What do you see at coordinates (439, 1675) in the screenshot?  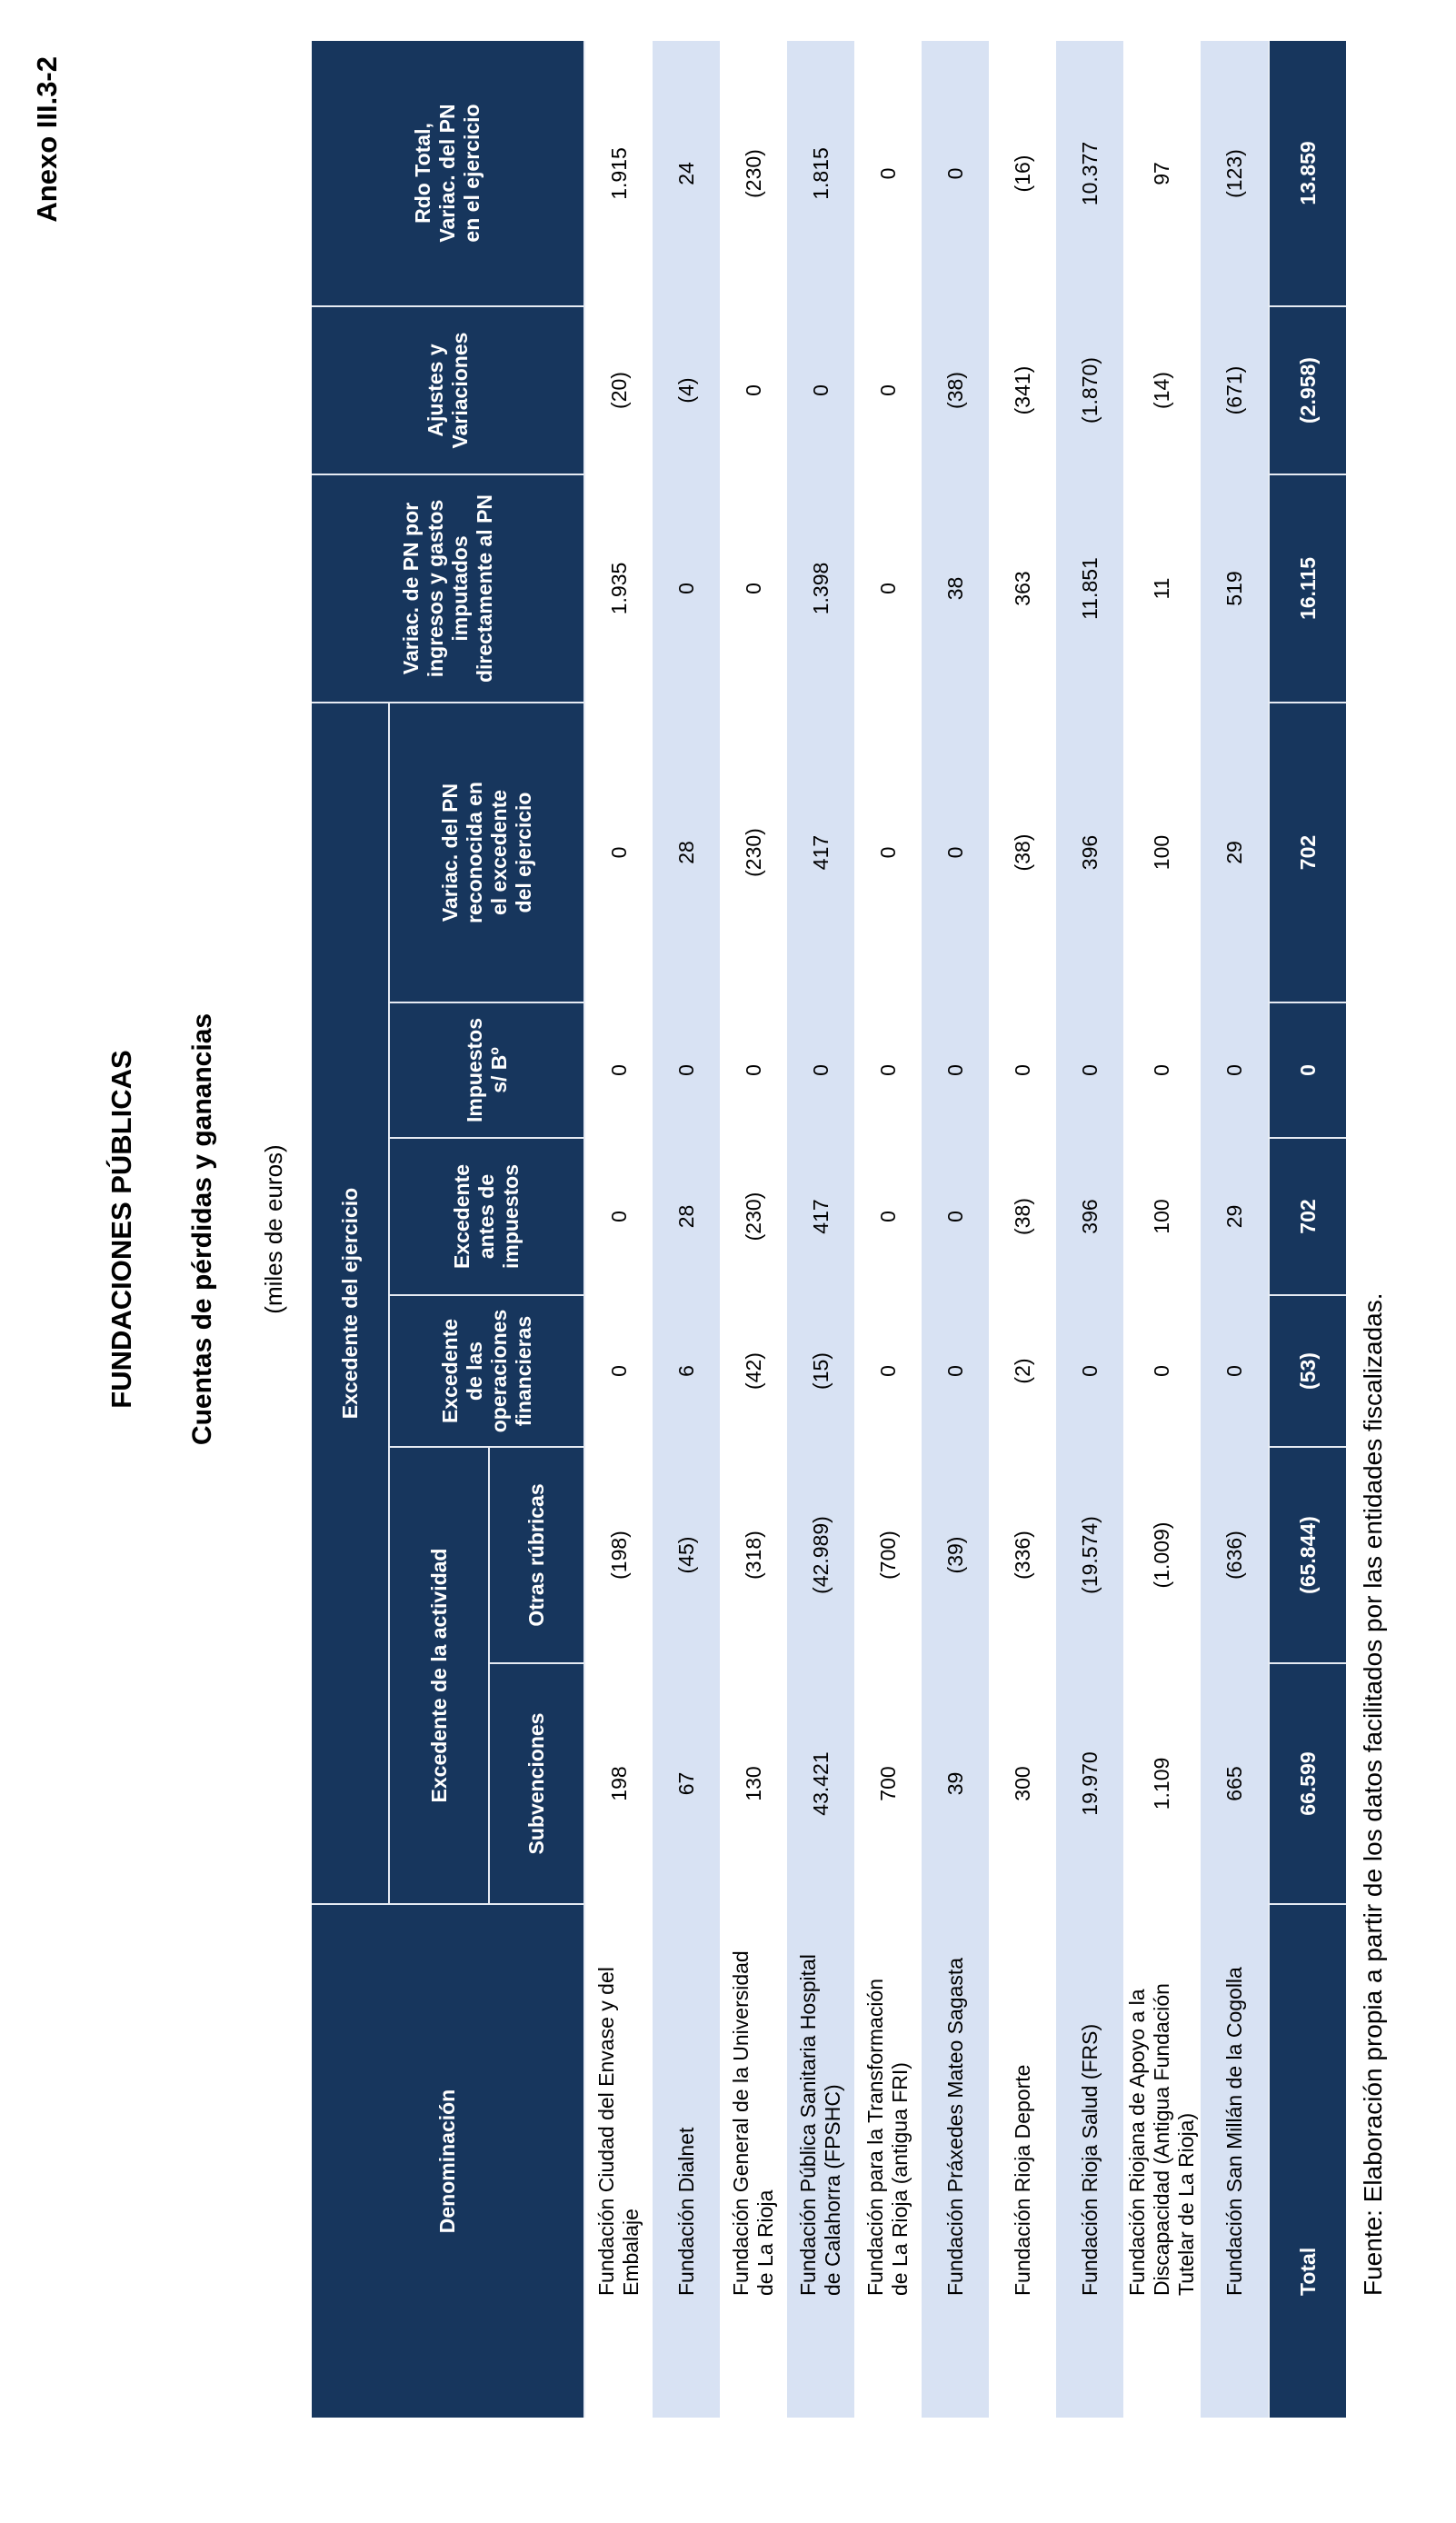 I see `group-header-excedente-actividad: Excedente de la actividad` at bounding box center [439, 1675].